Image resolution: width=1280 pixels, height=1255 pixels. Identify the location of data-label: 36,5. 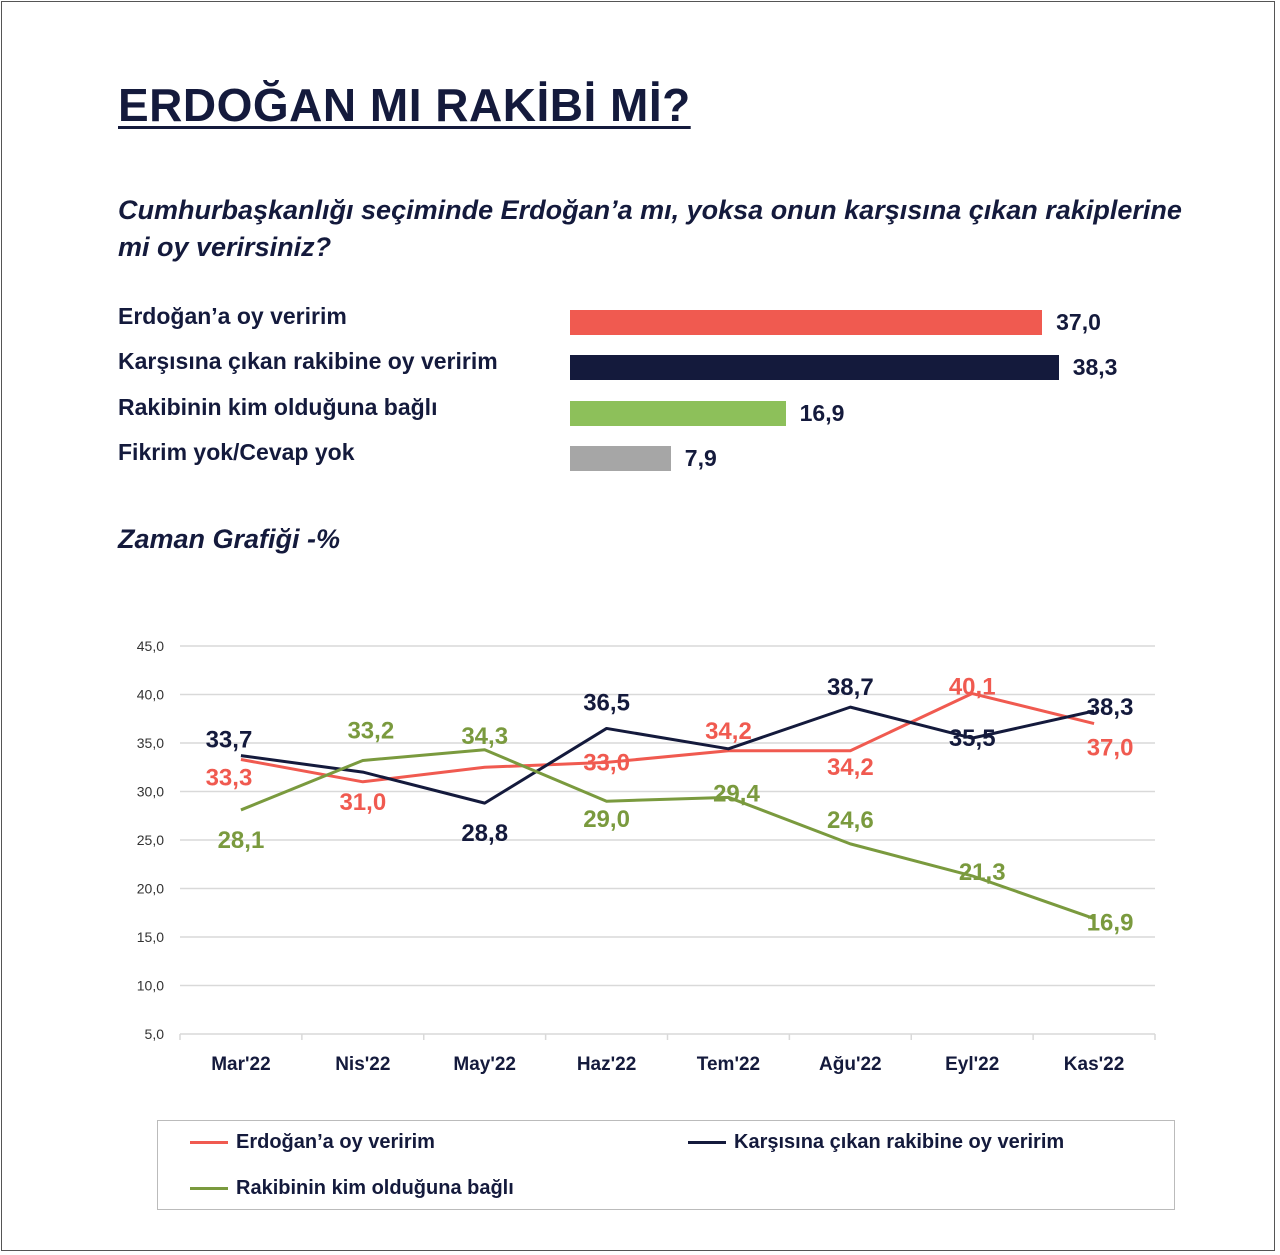
(606, 702).